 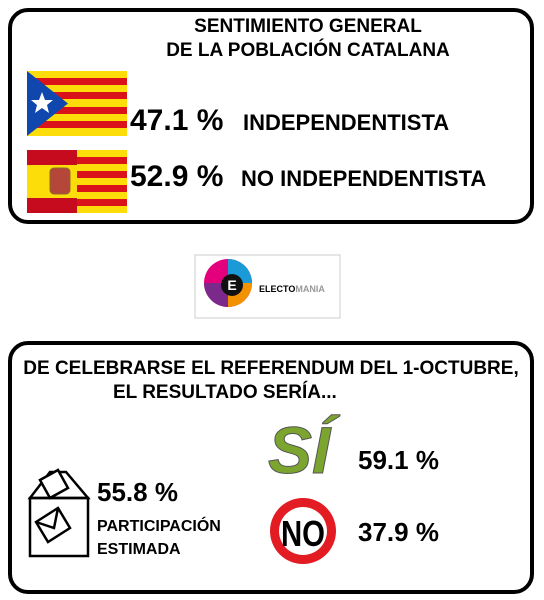 What do you see at coordinates (77, 181) in the screenshot?
I see `flag-spain-senyera` at bounding box center [77, 181].